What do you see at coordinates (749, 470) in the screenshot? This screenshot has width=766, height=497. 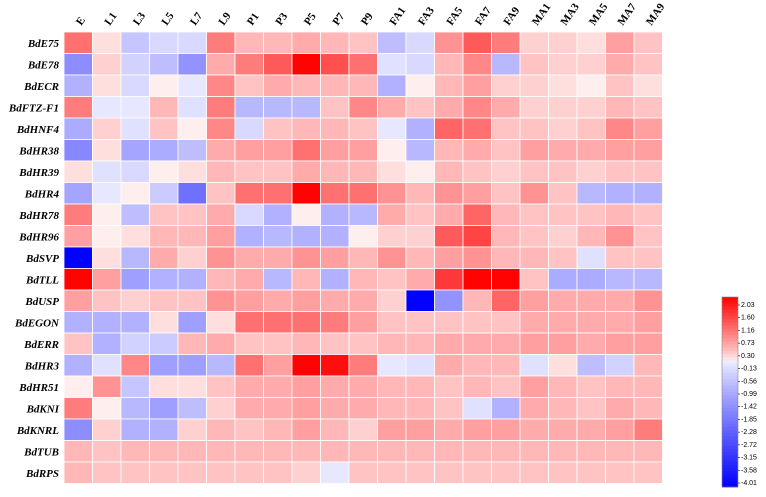 I see `legend-tick-label: -3.58` at bounding box center [749, 470].